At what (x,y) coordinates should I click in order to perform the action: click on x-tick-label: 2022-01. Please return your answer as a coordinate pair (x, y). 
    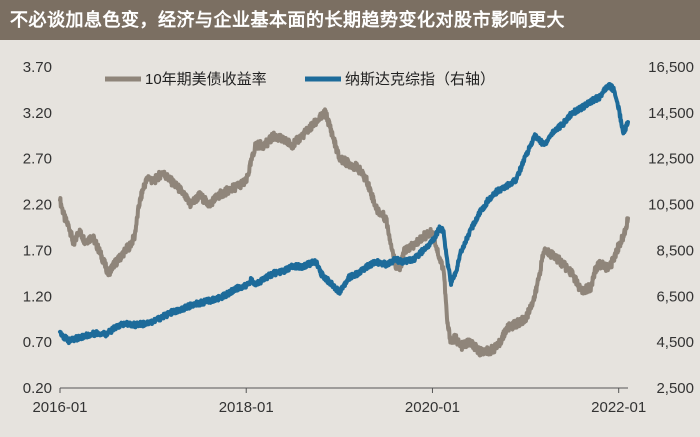
    Looking at the image, I should click on (618, 407).